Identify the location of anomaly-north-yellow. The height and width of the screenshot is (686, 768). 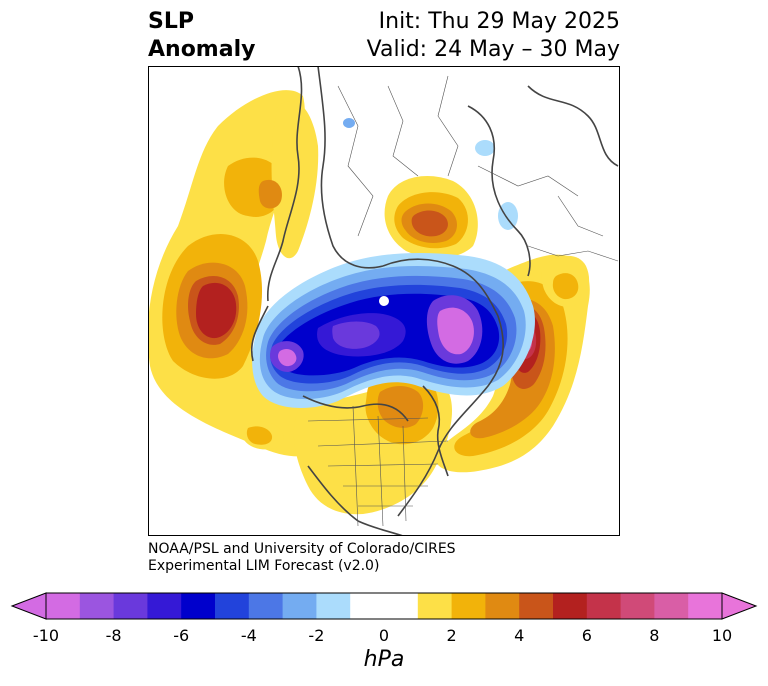
(295, 179).